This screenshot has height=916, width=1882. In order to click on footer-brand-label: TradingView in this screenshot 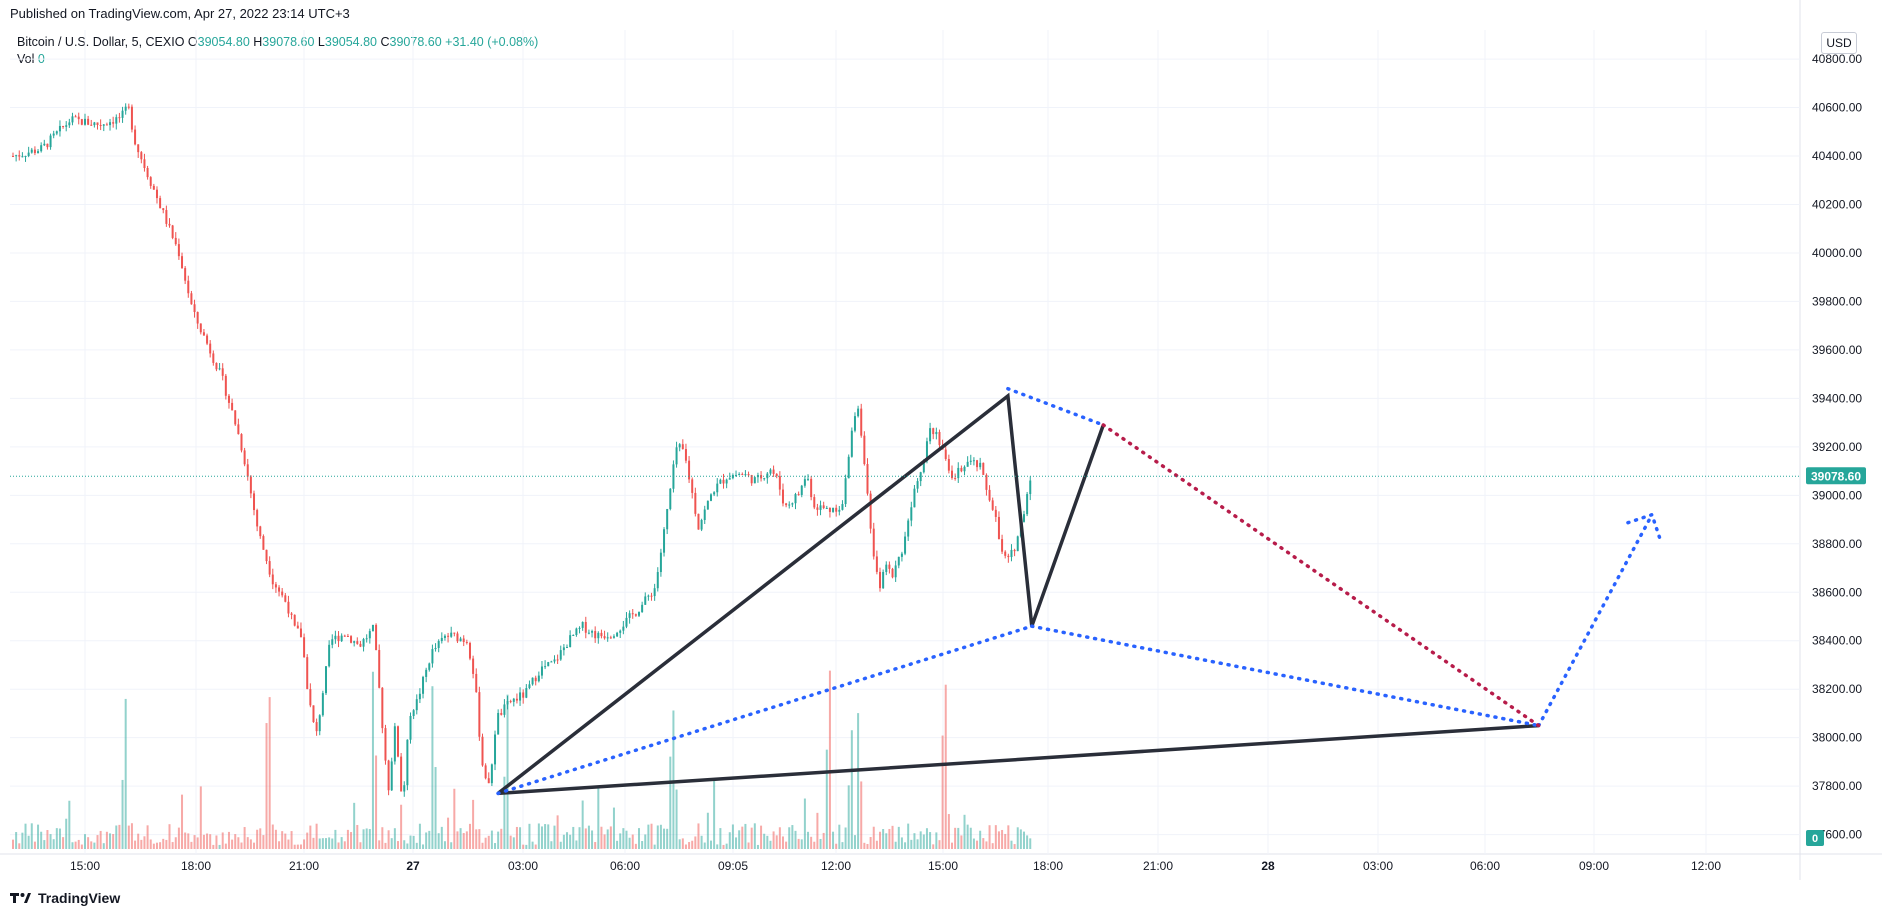, I will do `click(79, 898)`.